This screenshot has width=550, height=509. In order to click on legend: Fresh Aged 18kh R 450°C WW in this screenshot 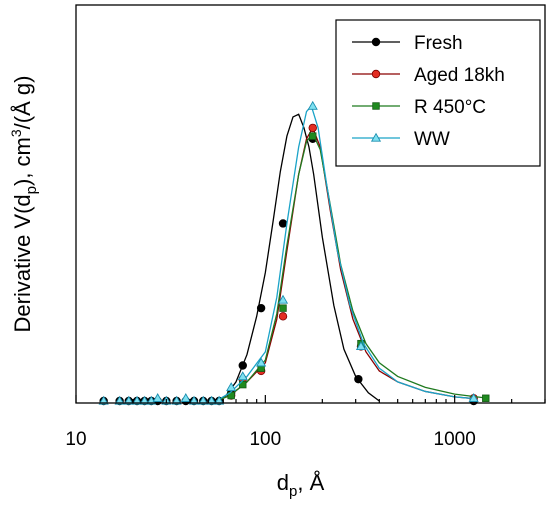, I will do `click(438, 93)`.